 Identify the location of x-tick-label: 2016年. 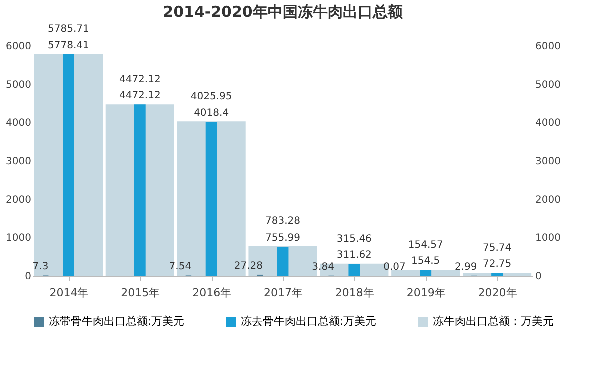
(212, 293).